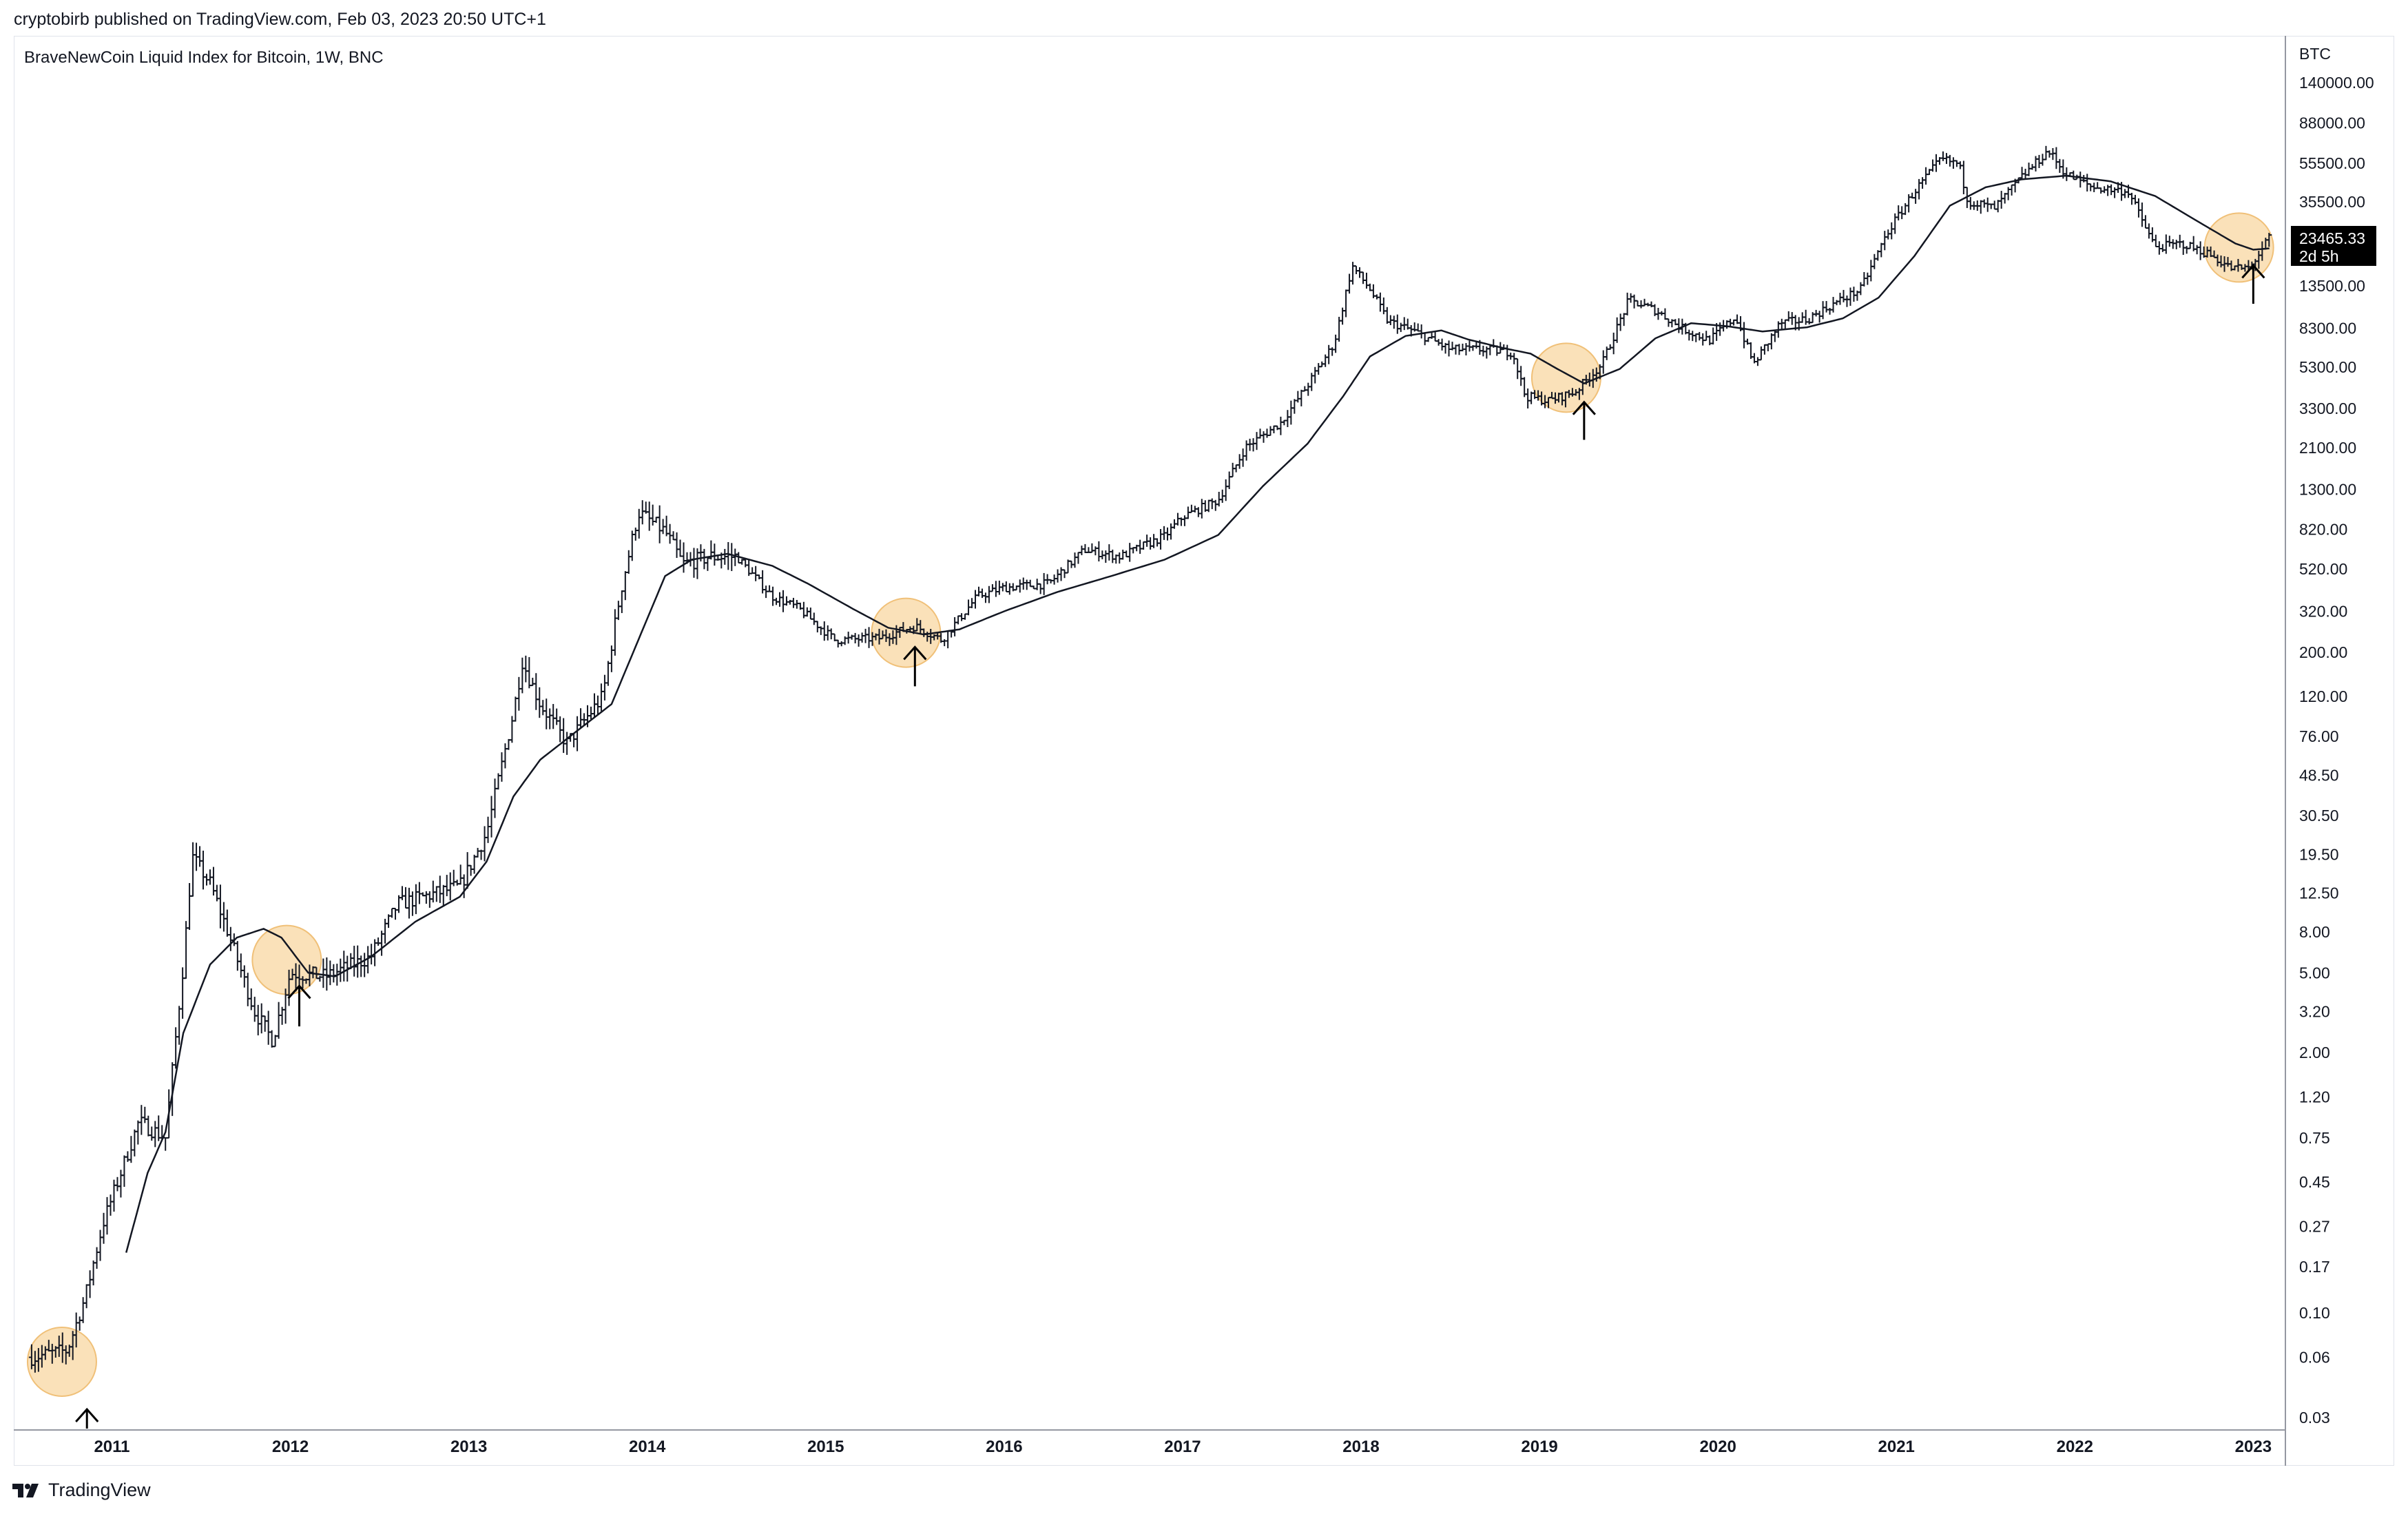  What do you see at coordinates (2314, 1267) in the screenshot?
I see `y-tick-label: 0.17` at bounding box center [2314, 1267].